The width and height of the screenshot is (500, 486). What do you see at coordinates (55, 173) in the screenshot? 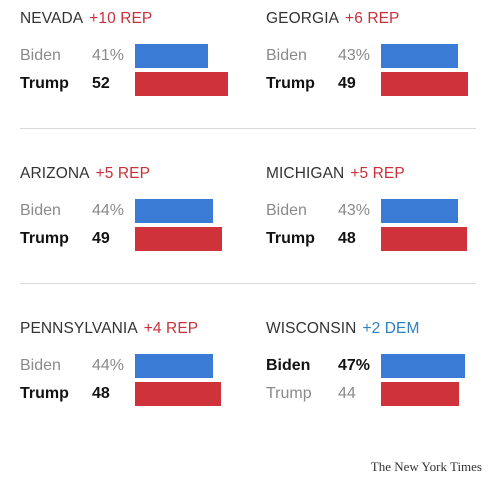
I see `state-name: ARIZONA` at bounding box center [55, 173].